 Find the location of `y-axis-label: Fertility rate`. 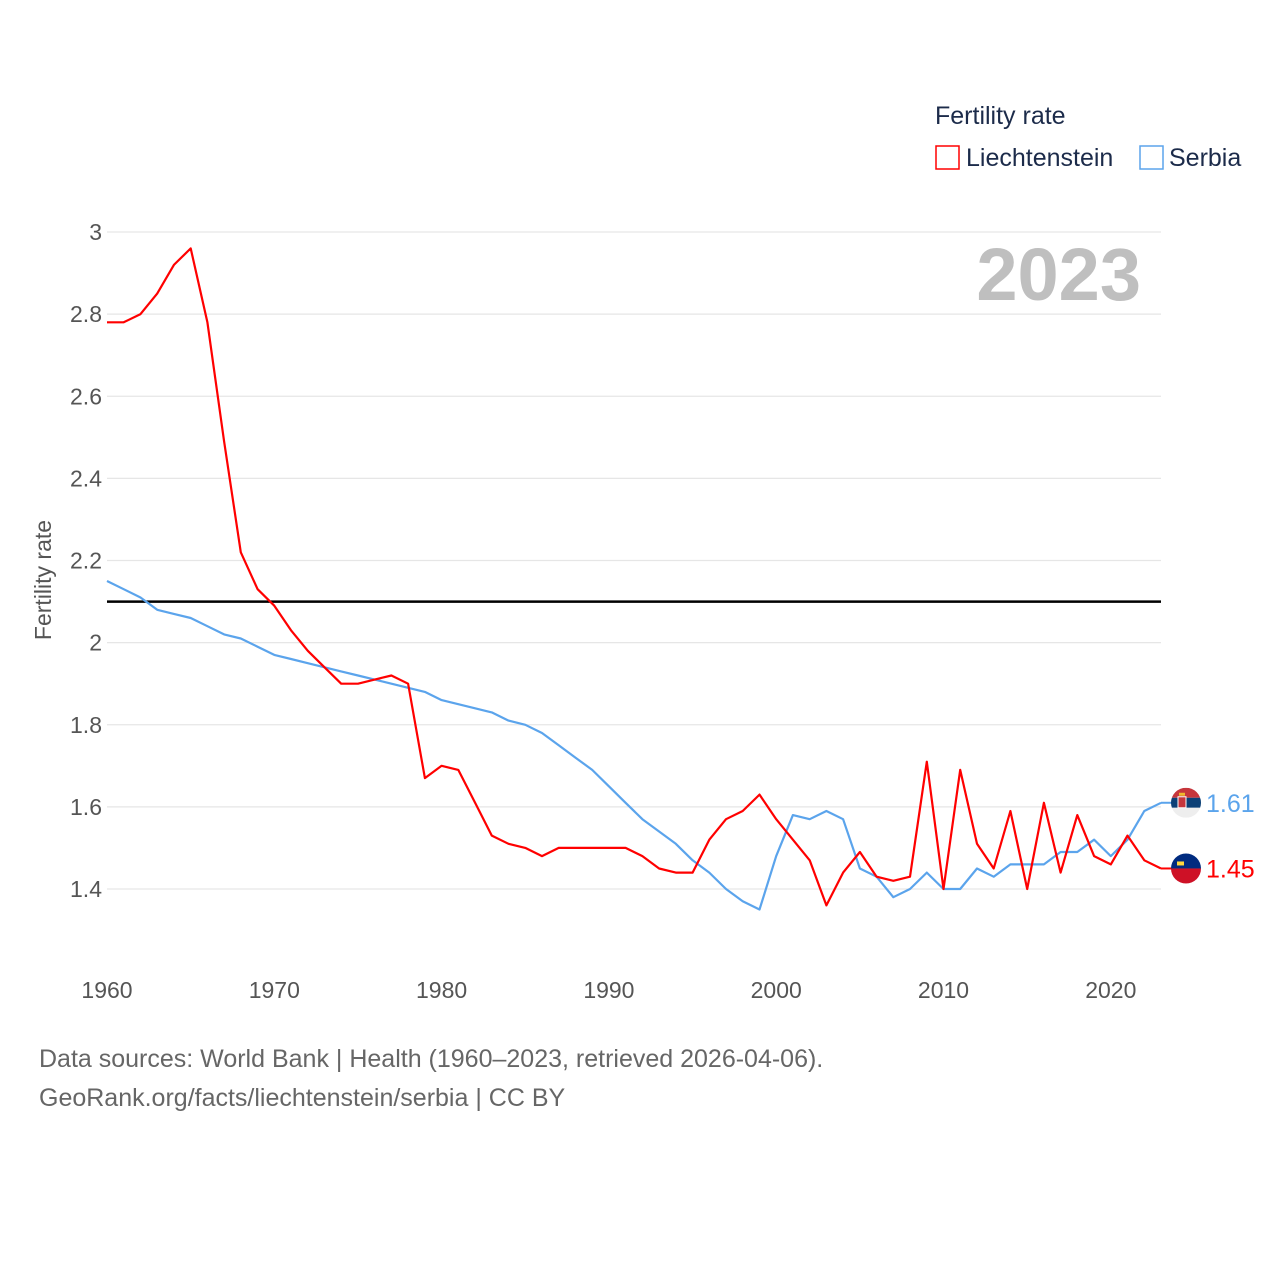

y-axis-label: Fertility rate is located at coordinates (43, 580).